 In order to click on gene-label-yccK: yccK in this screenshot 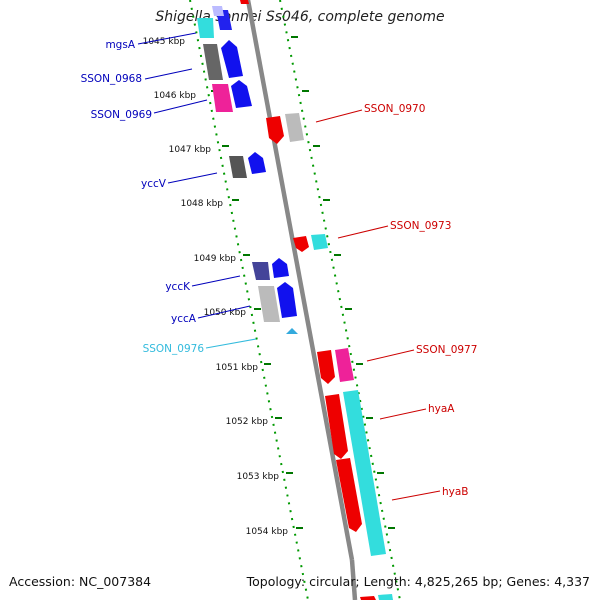, I will do `click(178, 287)`.